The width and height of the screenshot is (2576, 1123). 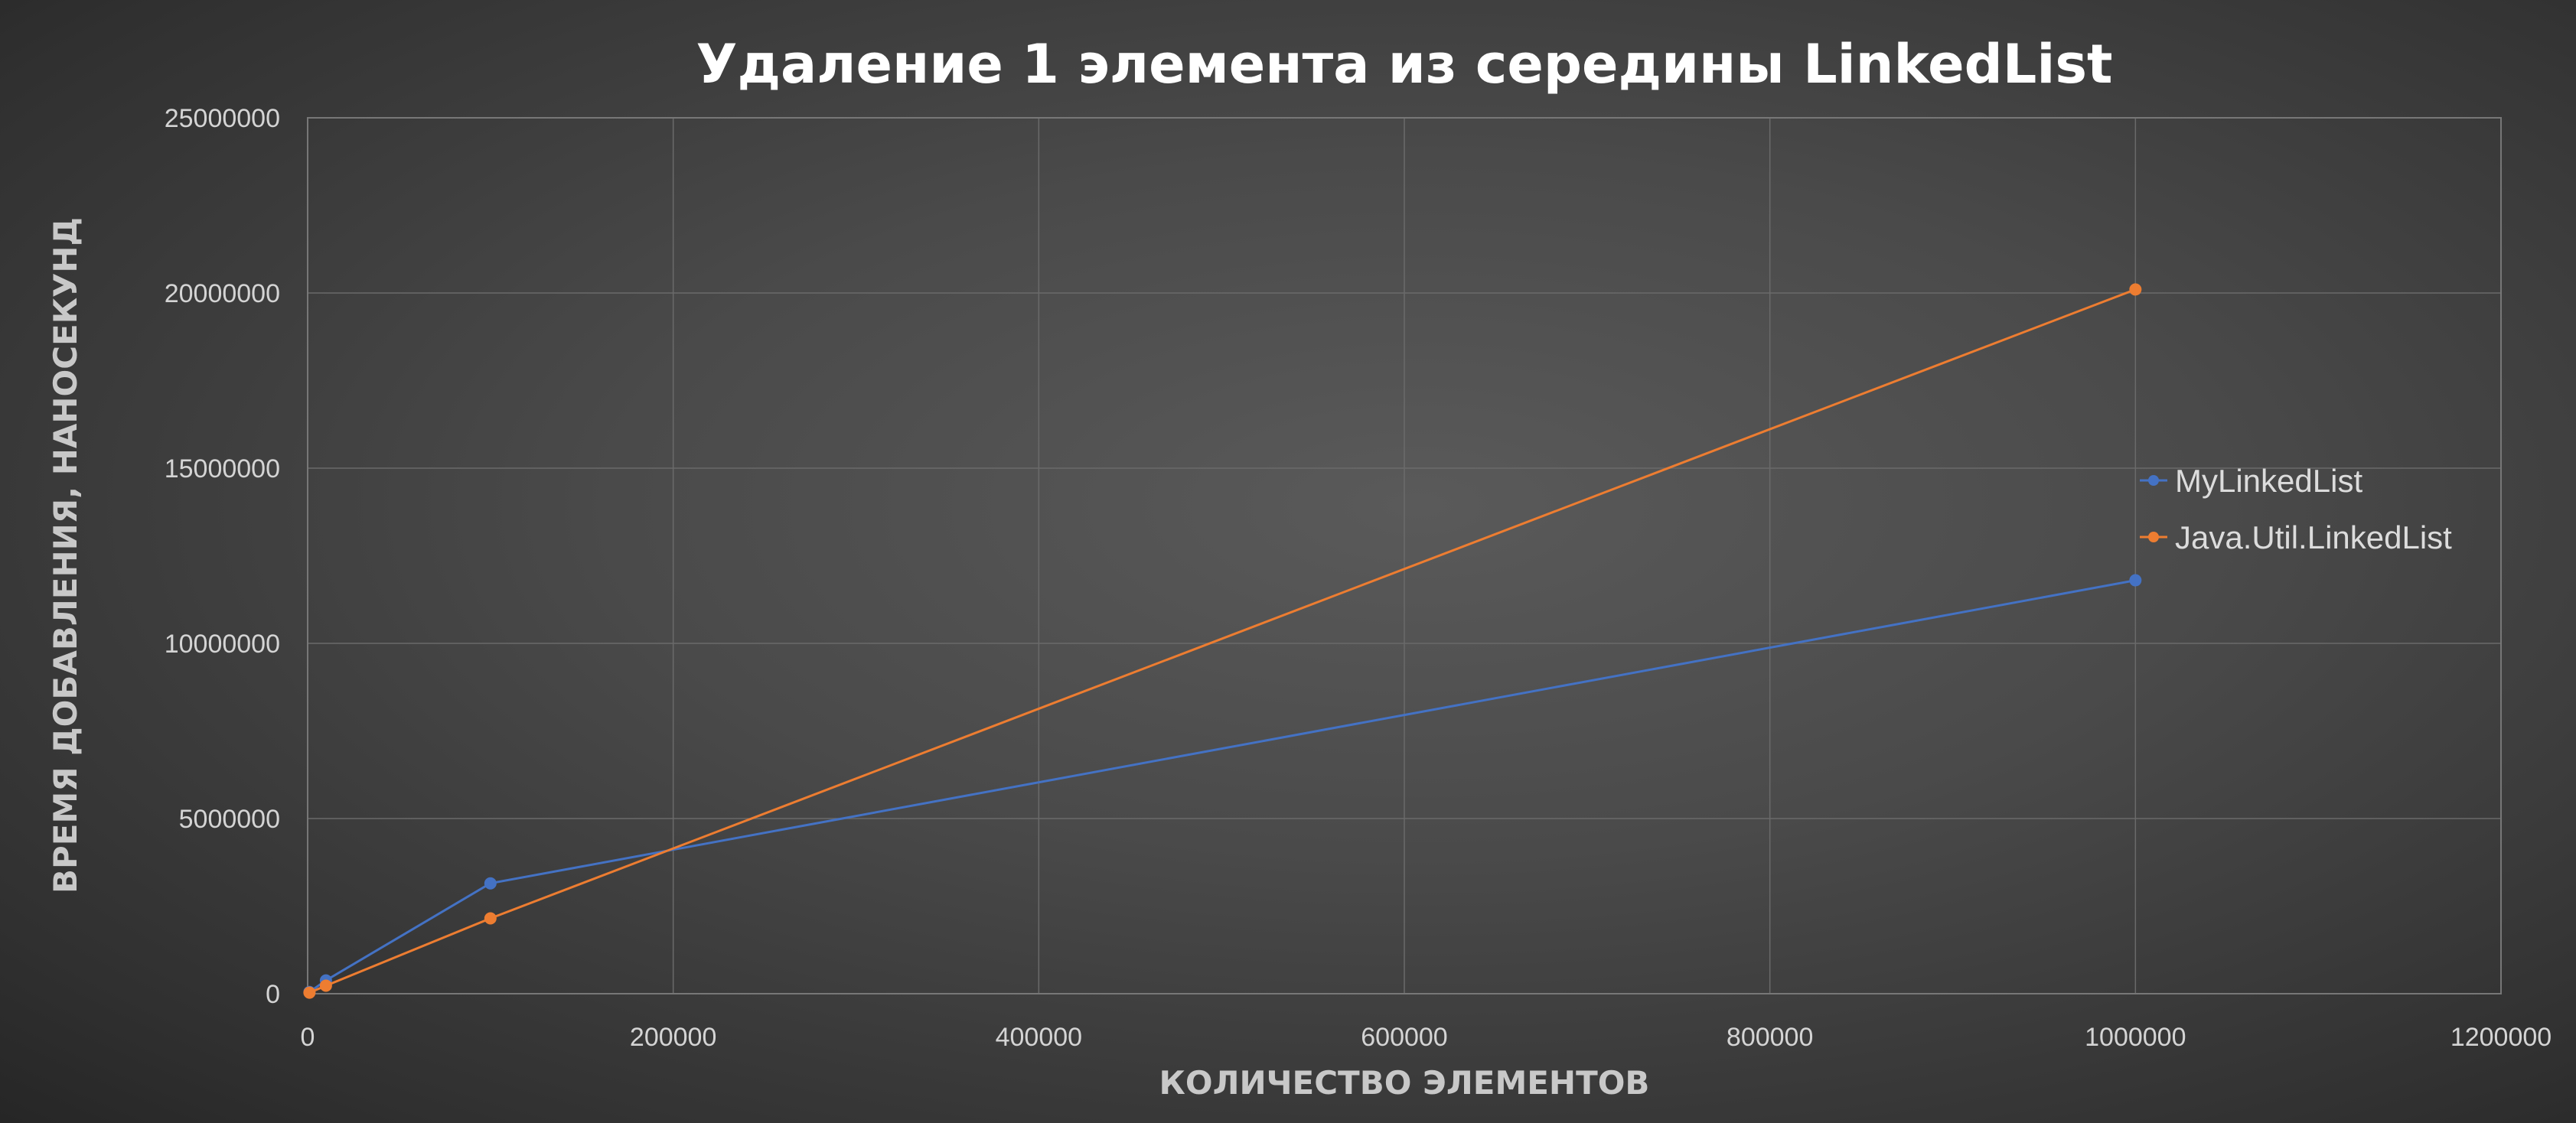 What do you see at coordinates (308, 1038) in the screenshot?
I see `x-tick-label: 0` at bounding box center [308, 1038].